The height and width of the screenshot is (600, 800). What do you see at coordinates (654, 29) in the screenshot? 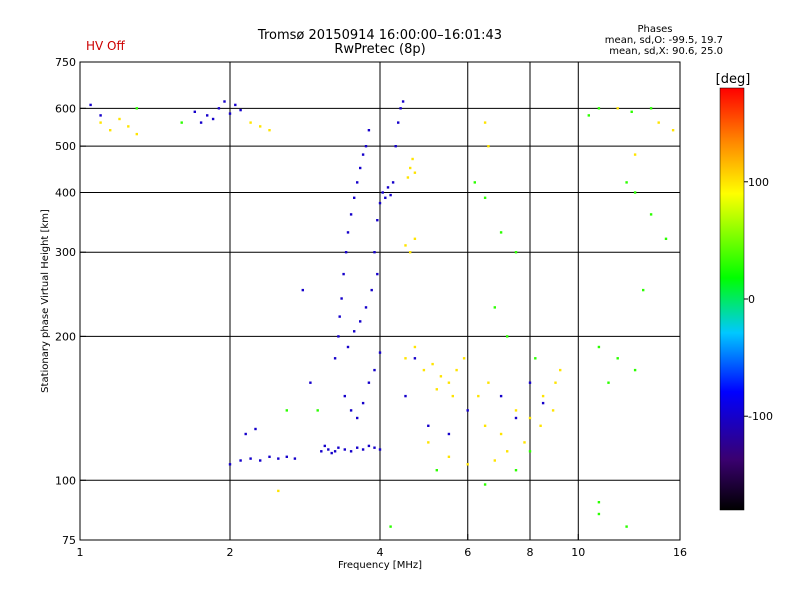
I see `legend-title: Phases` at bounding box center [654, 29].